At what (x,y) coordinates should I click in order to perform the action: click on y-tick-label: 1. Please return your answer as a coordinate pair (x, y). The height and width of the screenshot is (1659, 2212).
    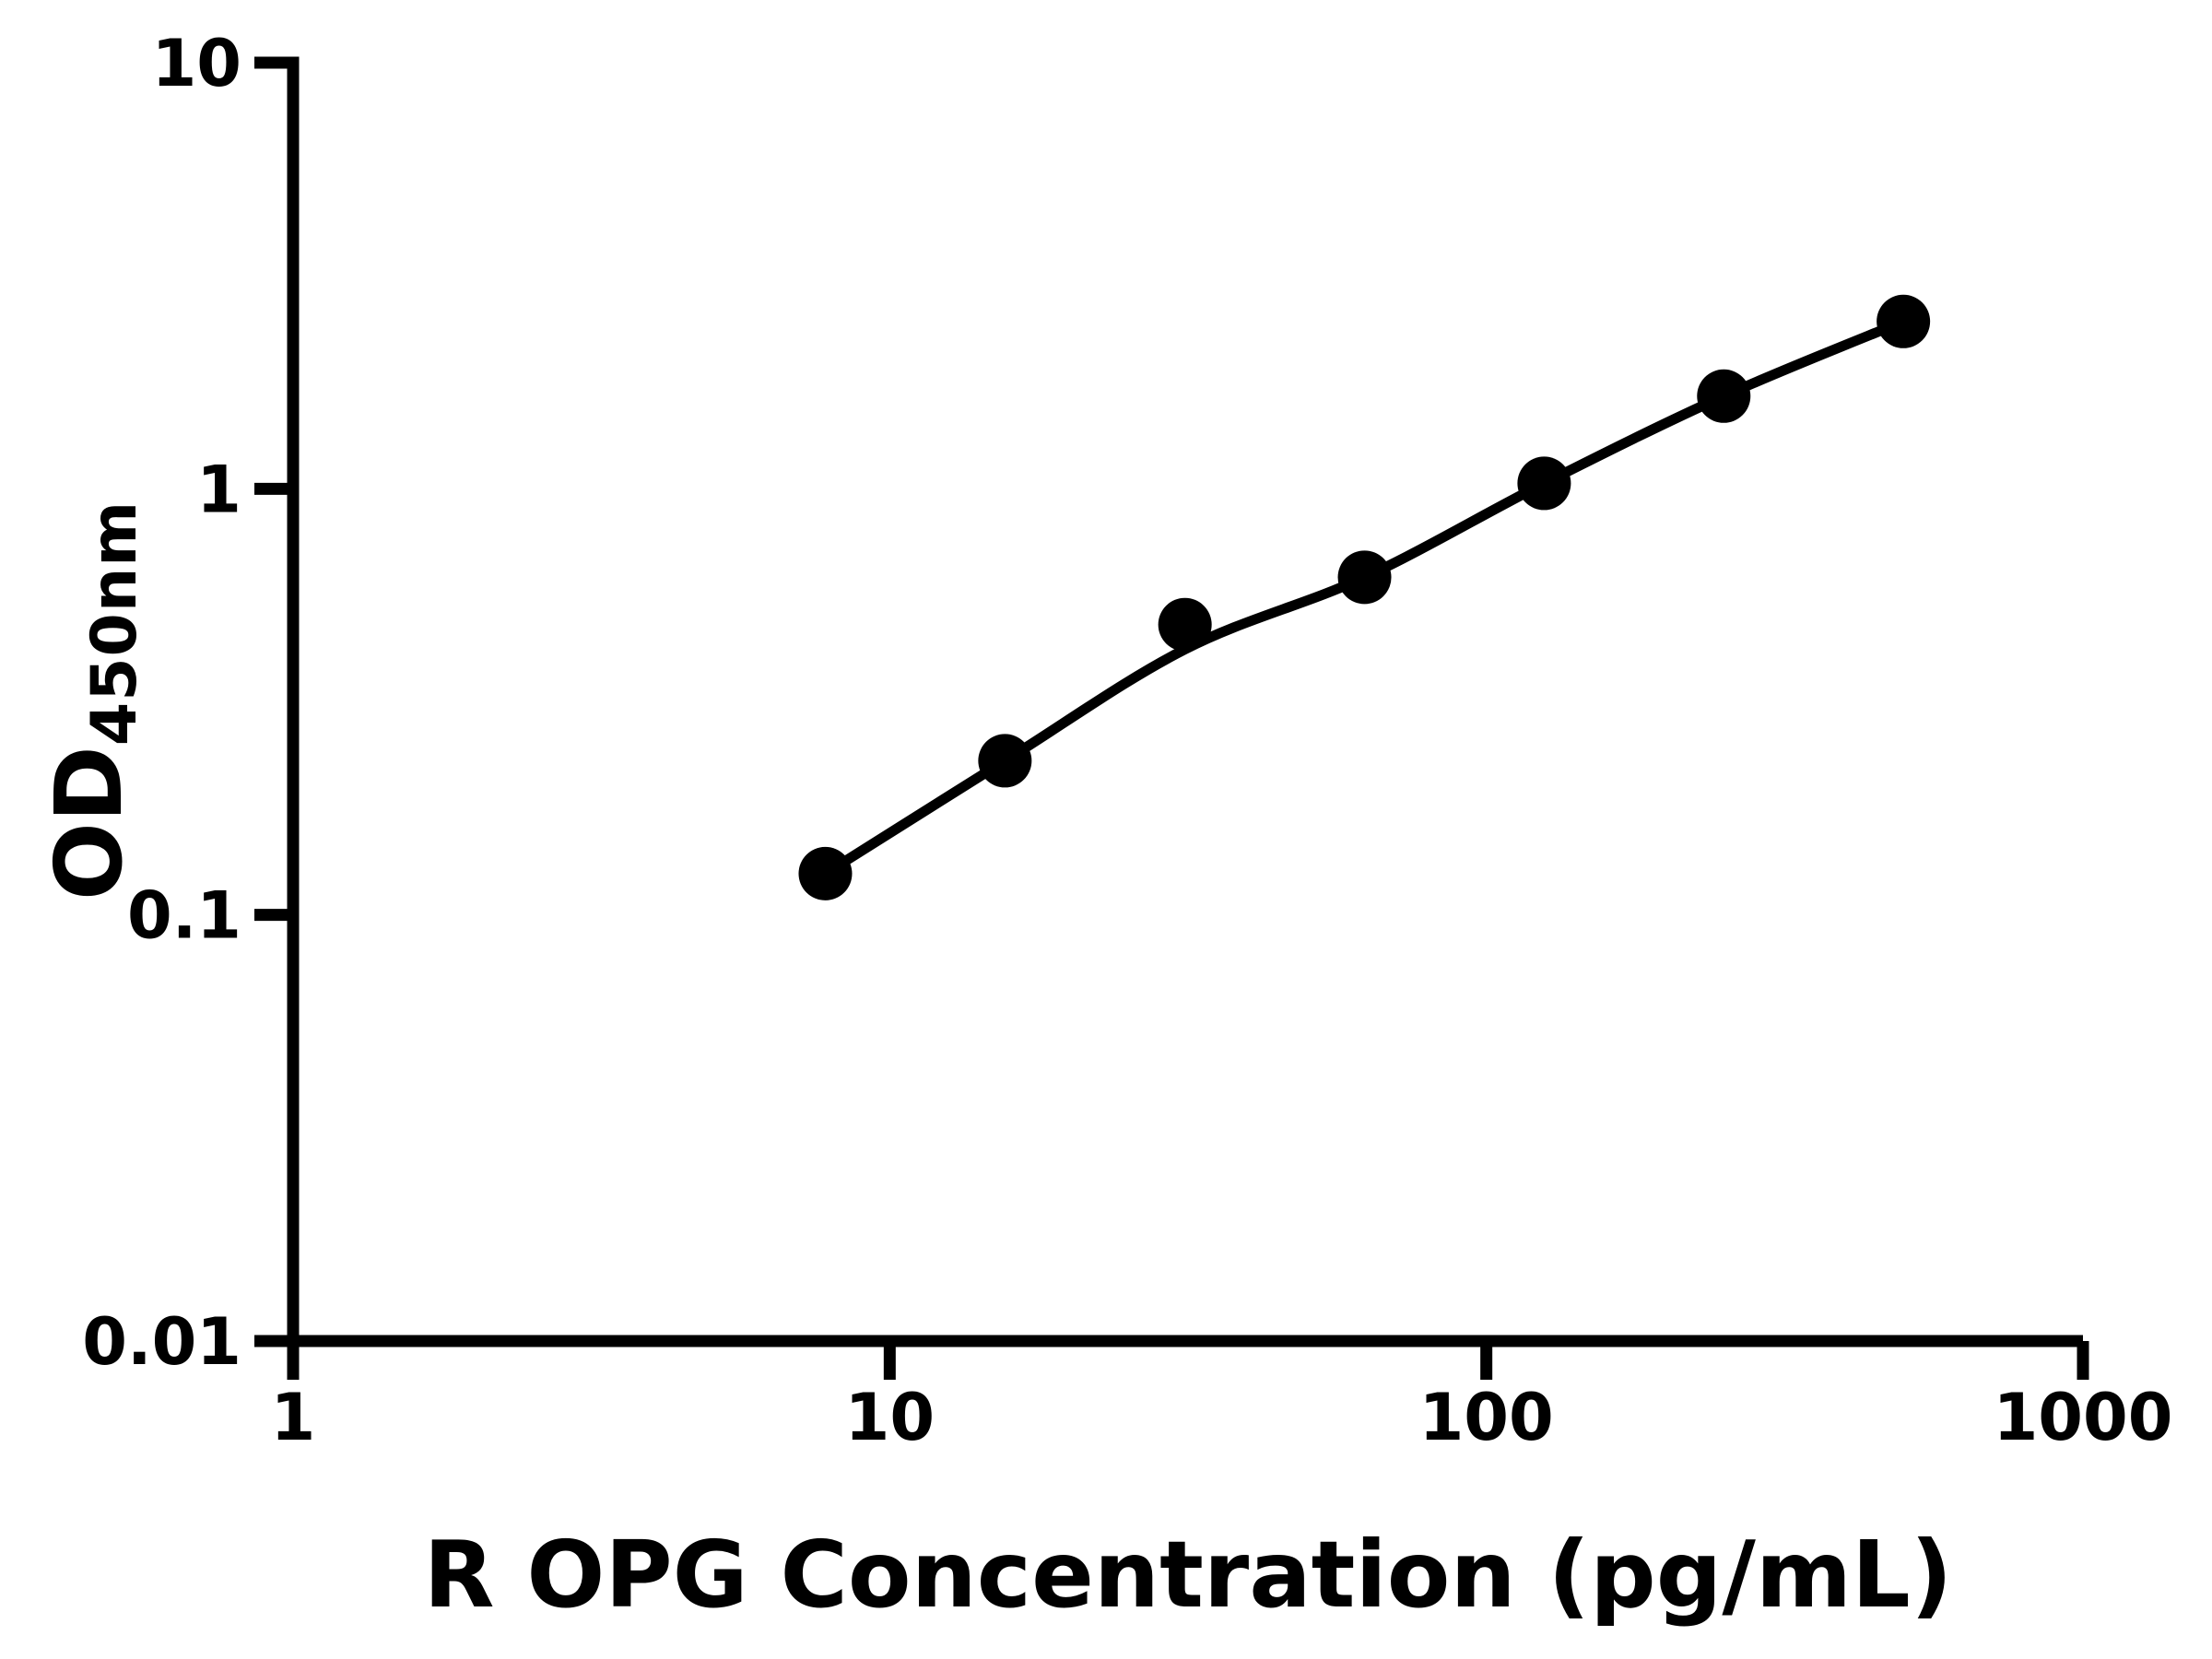
    Looking at the image, I should click on (218, 489).